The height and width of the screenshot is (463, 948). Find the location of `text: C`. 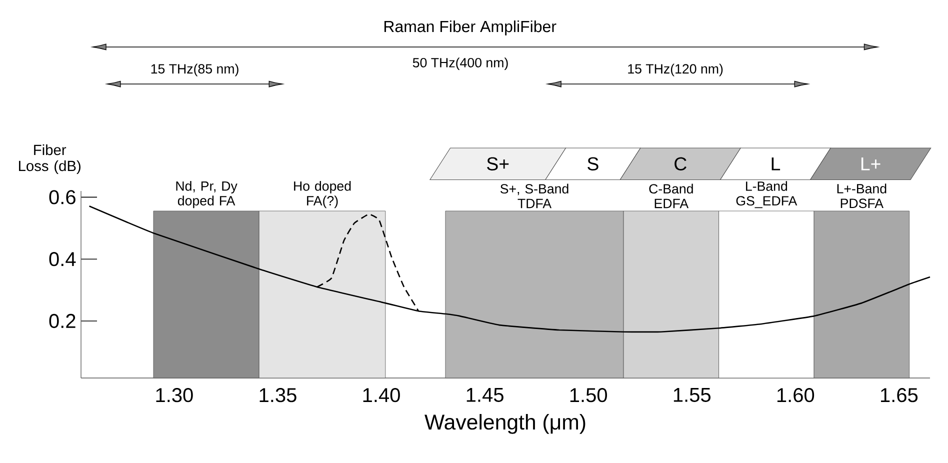

text: C is located at coordinates (680, 163).